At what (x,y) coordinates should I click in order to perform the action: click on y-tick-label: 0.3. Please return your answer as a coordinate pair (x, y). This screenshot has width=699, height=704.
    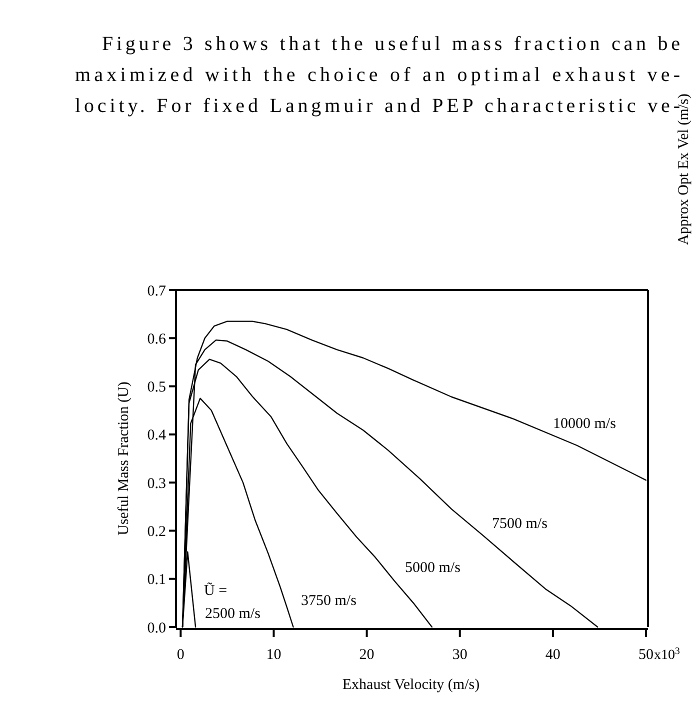
    Looking at the image, I should click on (156, 484).